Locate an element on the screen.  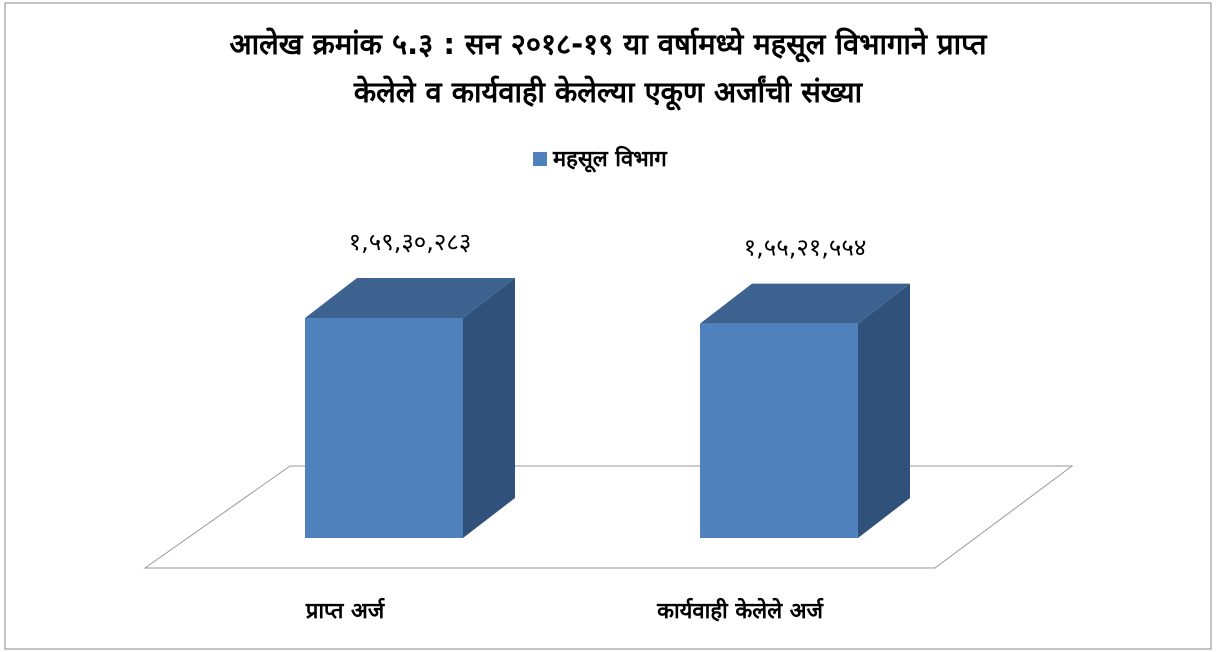
legend-label: महसूल विभाग is located at coordinates (610, 159).